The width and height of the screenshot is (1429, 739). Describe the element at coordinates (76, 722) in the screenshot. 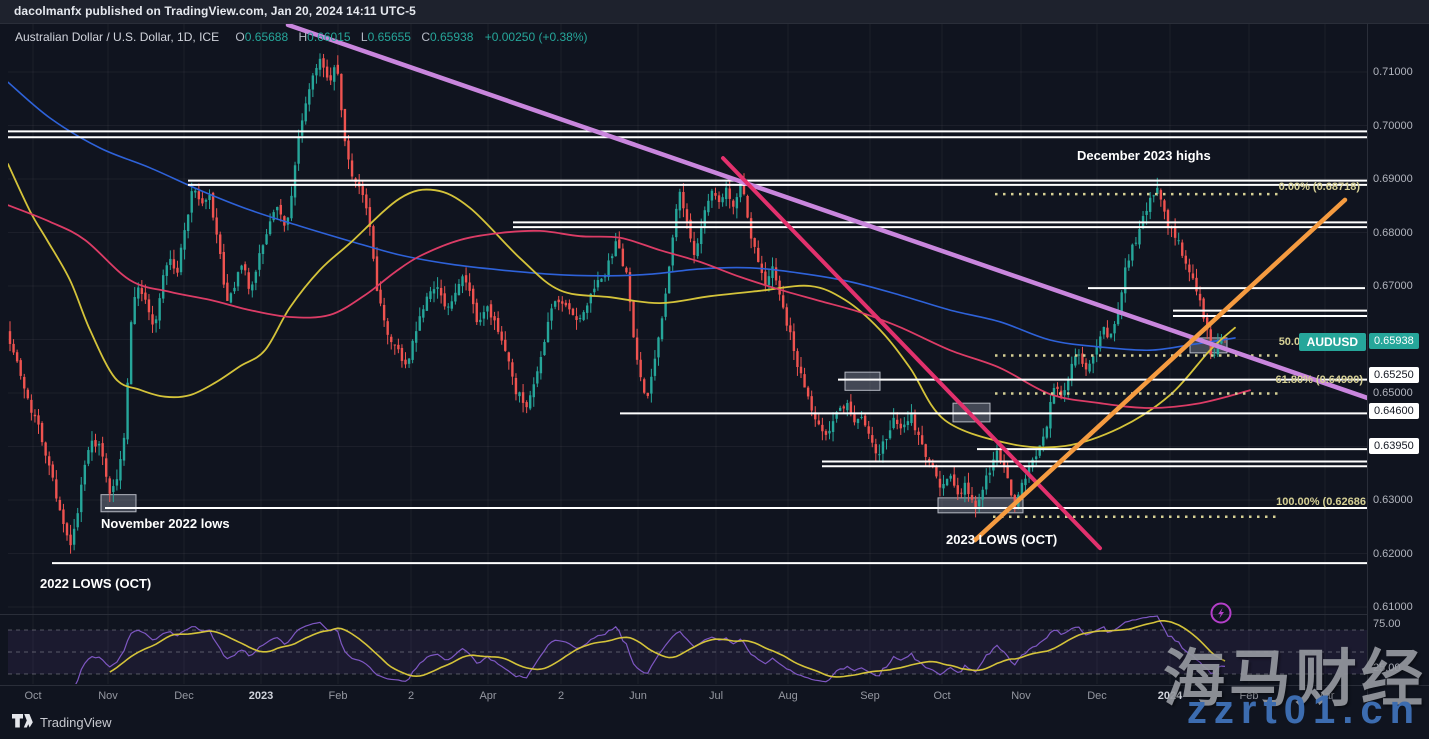

I see `tradingview-wordmark: TradingView` at that location.